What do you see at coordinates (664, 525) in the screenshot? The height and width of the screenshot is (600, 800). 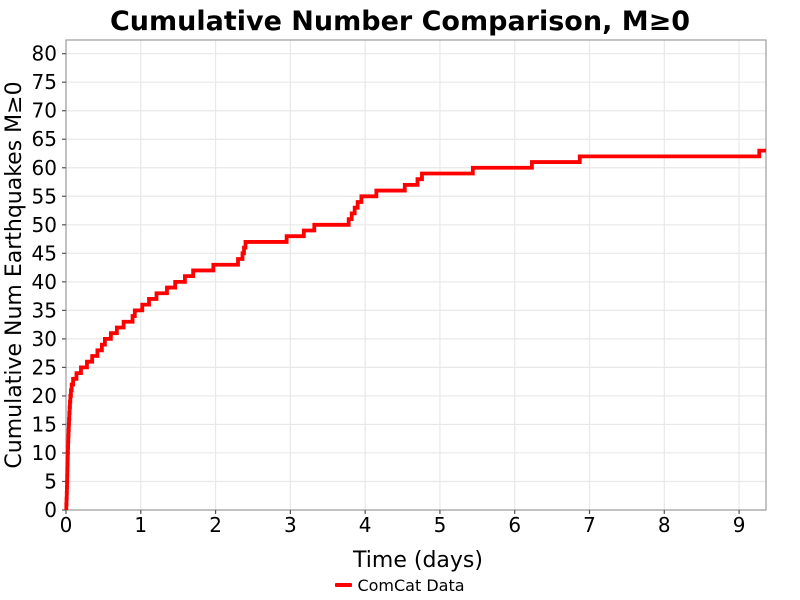 I see `x-tick-label: 8` at bounding box center [664, 525].